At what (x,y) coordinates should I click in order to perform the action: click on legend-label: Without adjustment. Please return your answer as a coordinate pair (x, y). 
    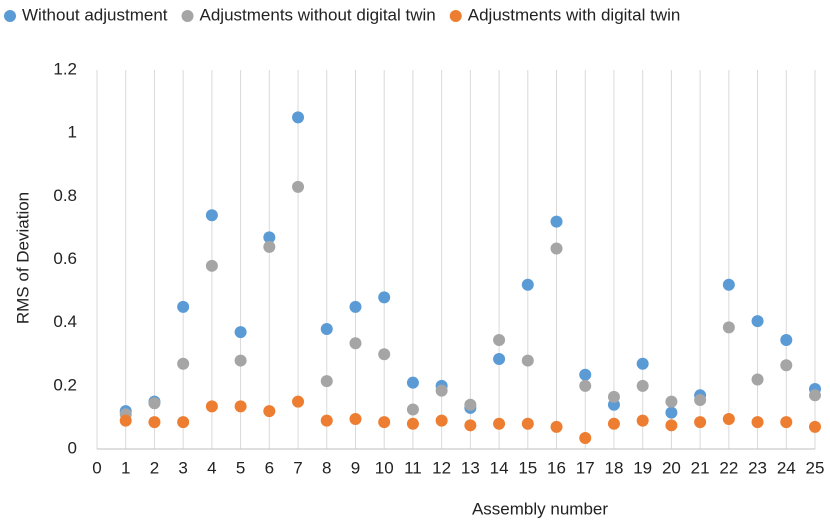
    Looking at the image, I should click on (95, 14).